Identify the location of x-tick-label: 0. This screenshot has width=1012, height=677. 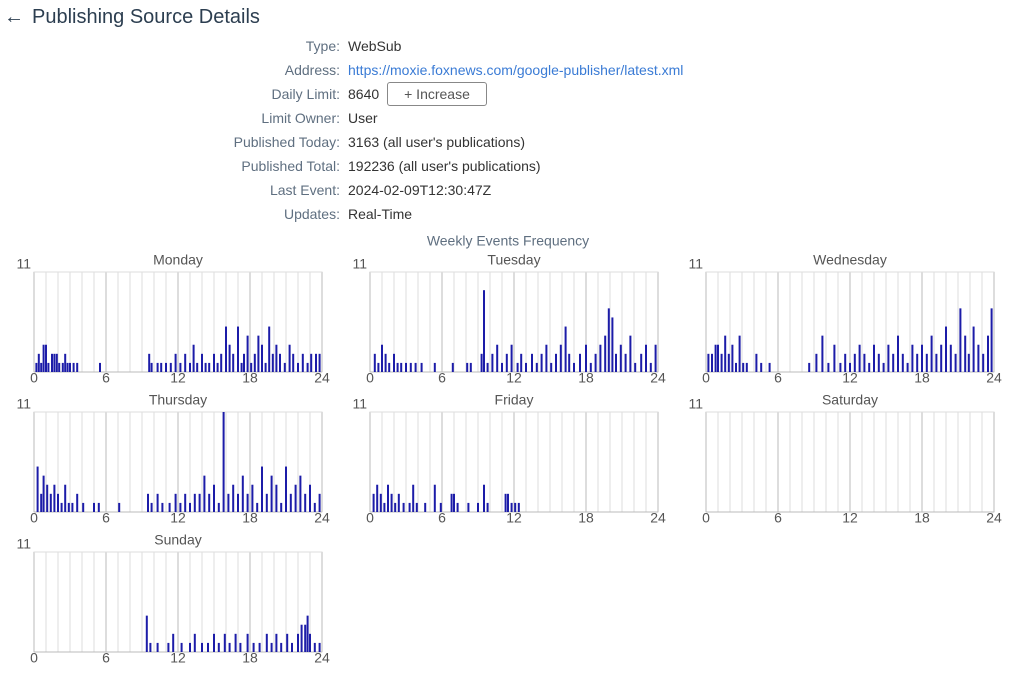
(706, 518).